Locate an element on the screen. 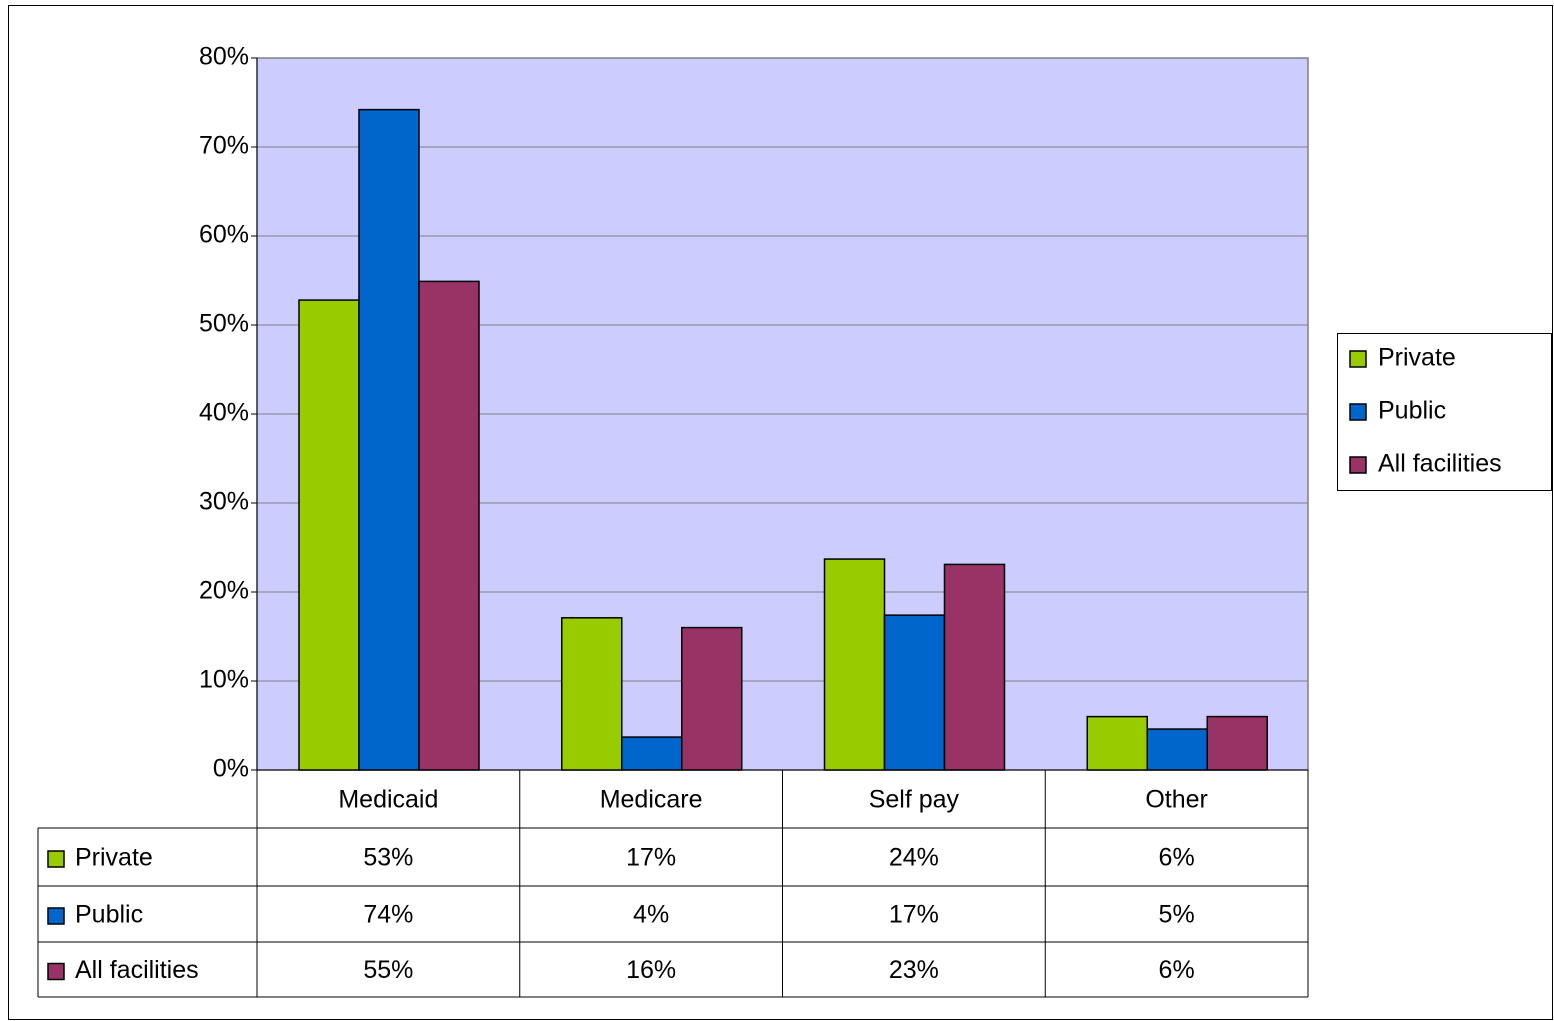  table-cell: 74% is located at coordinates (388, 915).